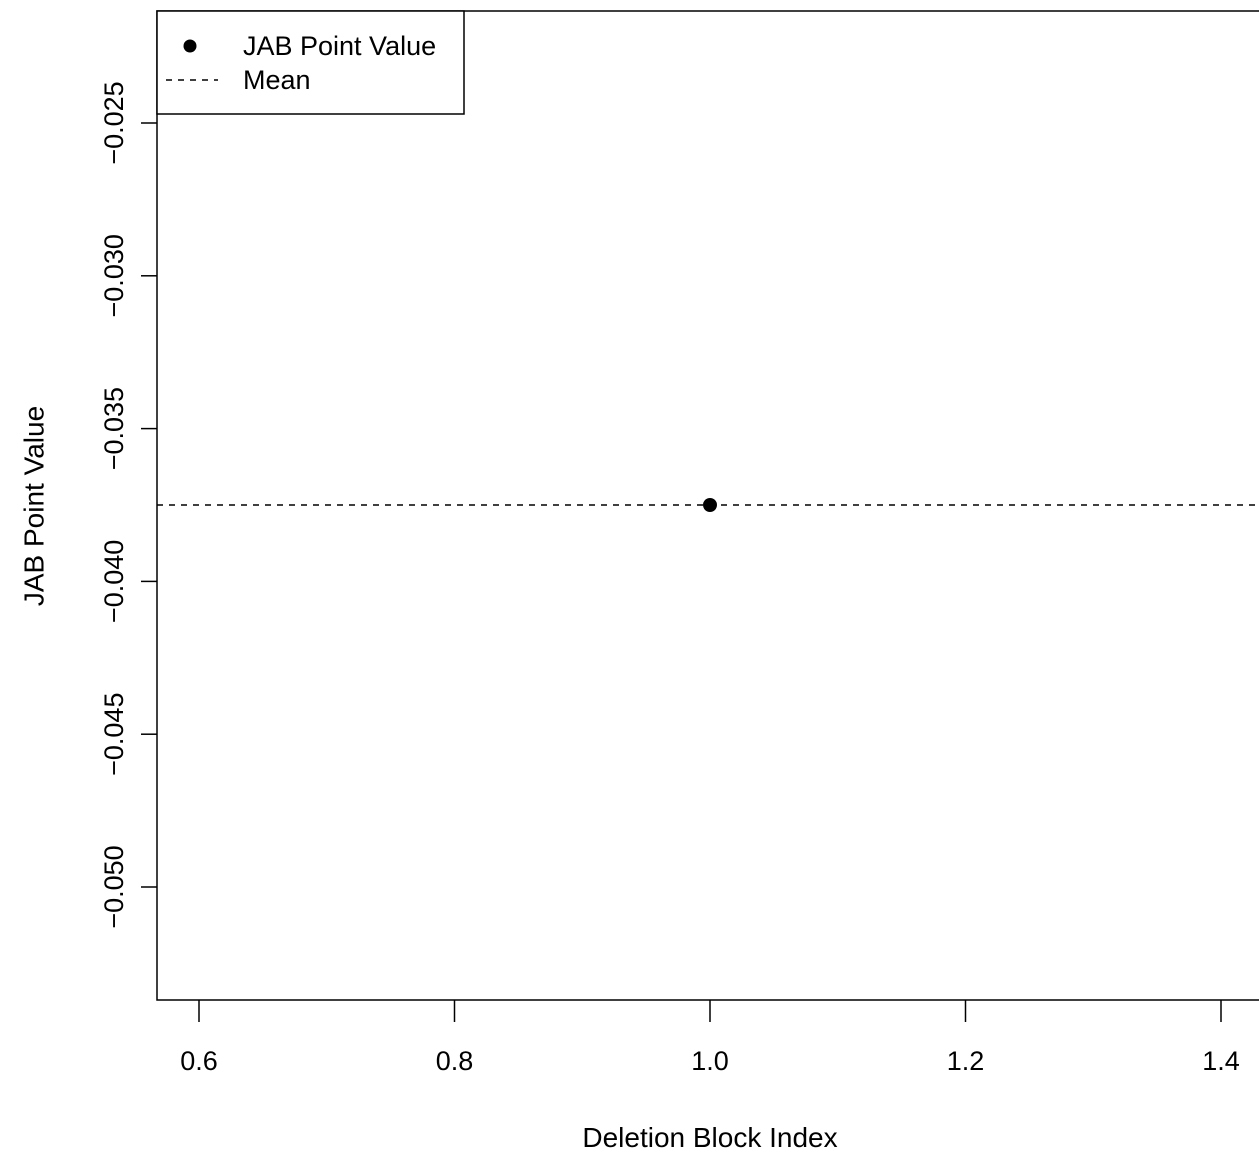  Describe the element at coordinates (114, 122) in the screenshot. I see `y-tick-label: −0.025` at that location.